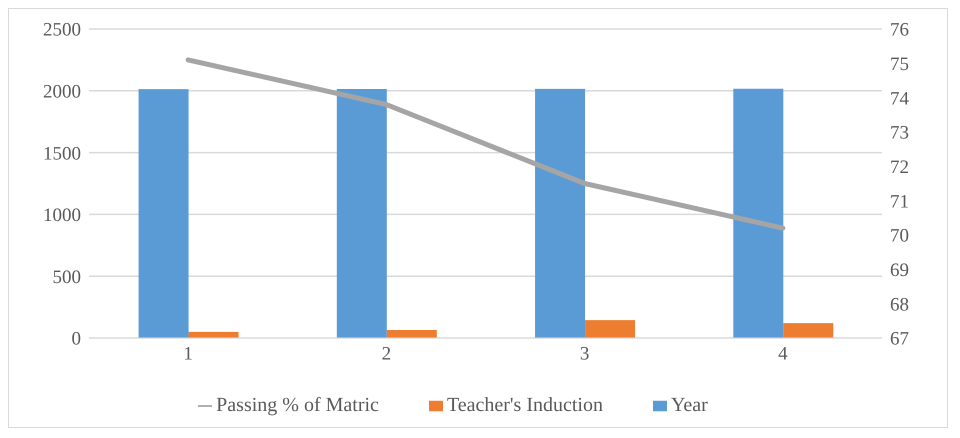 The width and height of the screenshot is (960, 438). I want to click on y2-tick-label: 70, so click(899, 236).